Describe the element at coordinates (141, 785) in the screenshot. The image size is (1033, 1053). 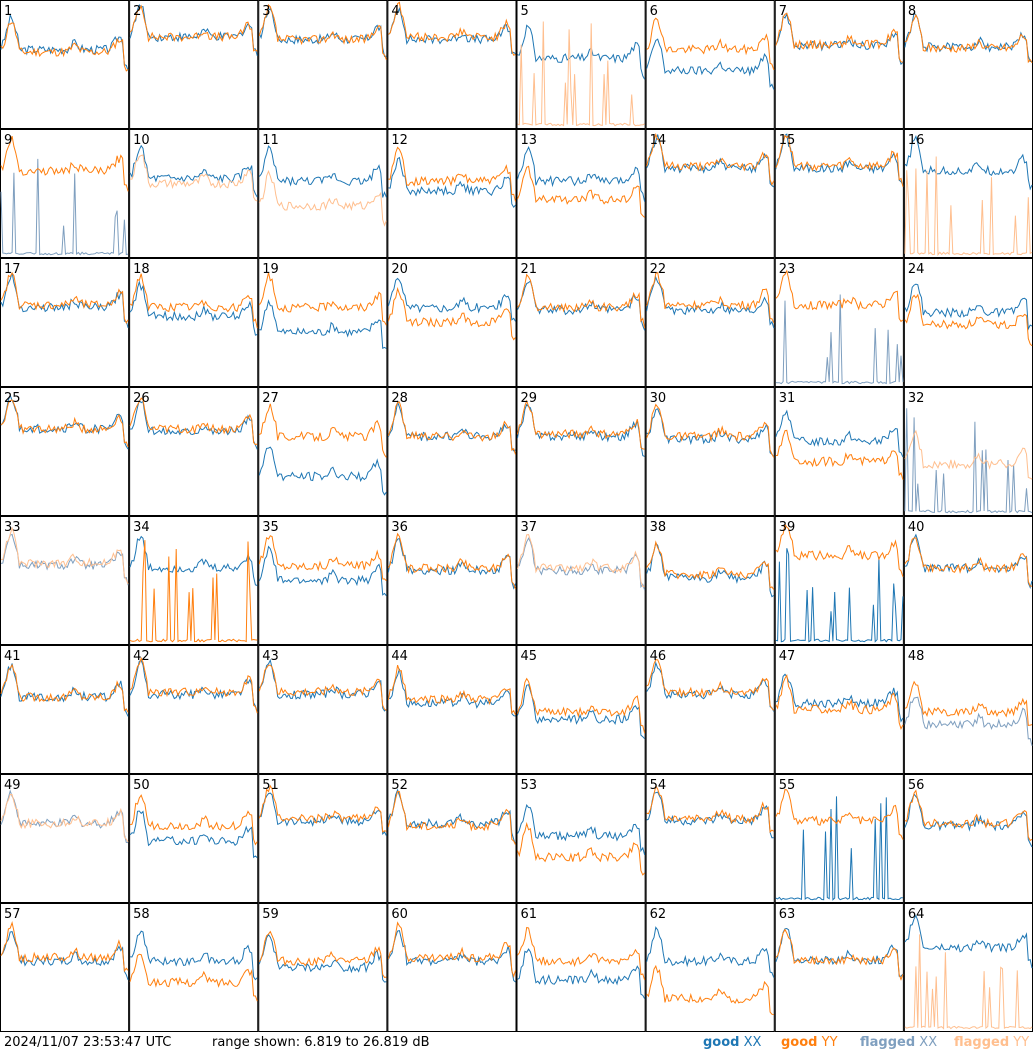
I see `panel-label: 50` at that location.